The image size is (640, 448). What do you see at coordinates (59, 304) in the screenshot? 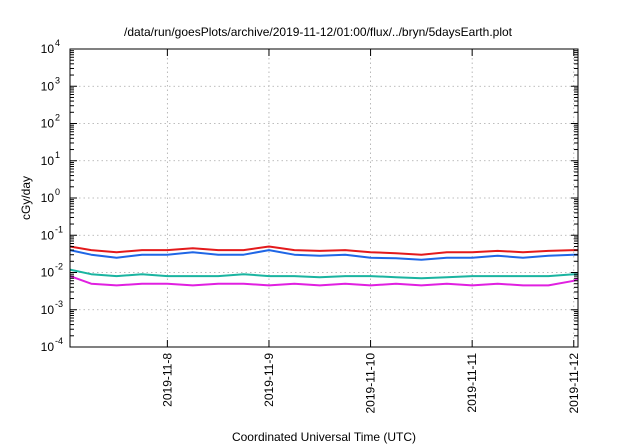
I see `y-tick-exponent: -3` at bounding box center [59, 304].